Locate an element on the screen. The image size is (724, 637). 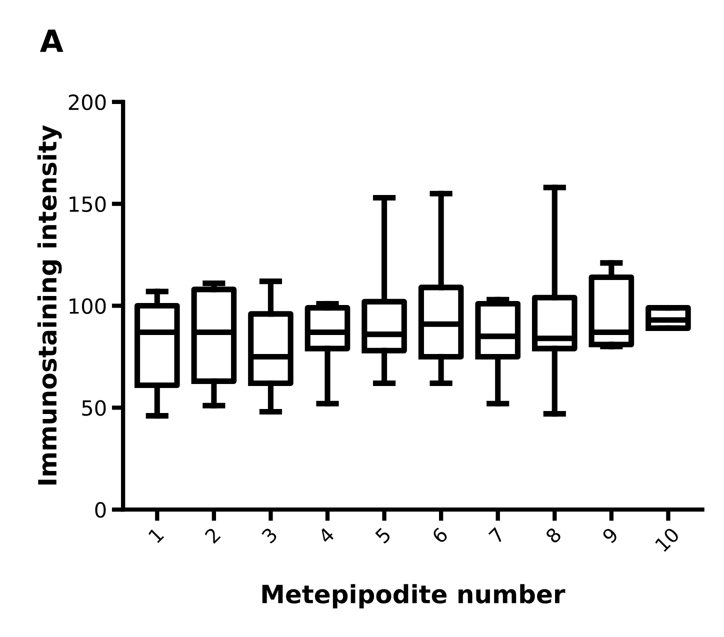
x-tick-label: 5 is located at coordinates (383, 535).